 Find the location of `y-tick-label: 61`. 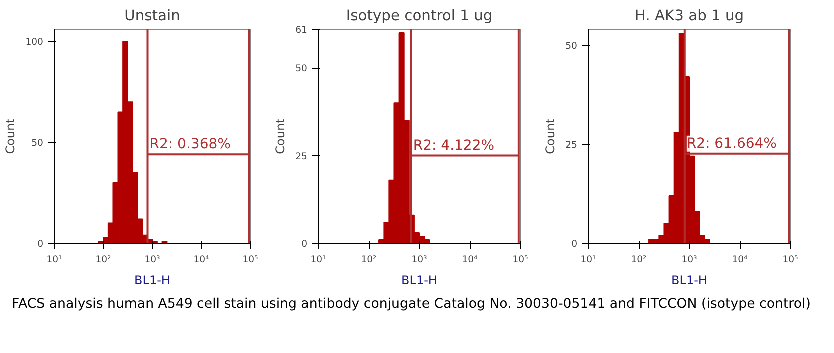

y-tick-label: 61 is located at coordinates (302, 30).